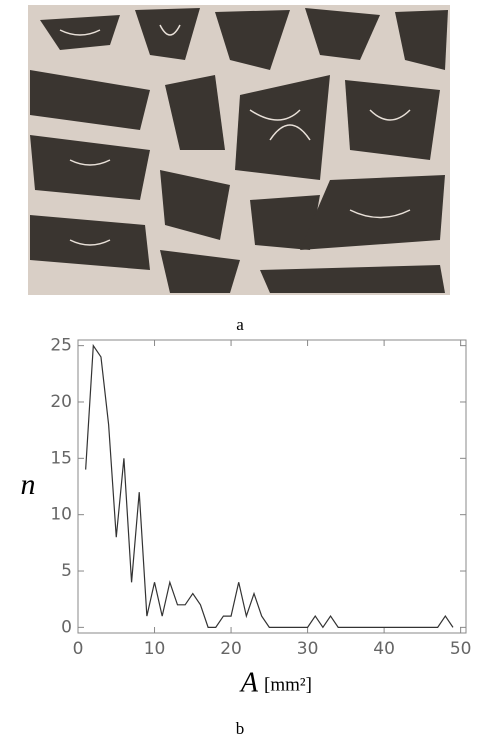  I want to click on x-axis-label: A, so click(249, 682).